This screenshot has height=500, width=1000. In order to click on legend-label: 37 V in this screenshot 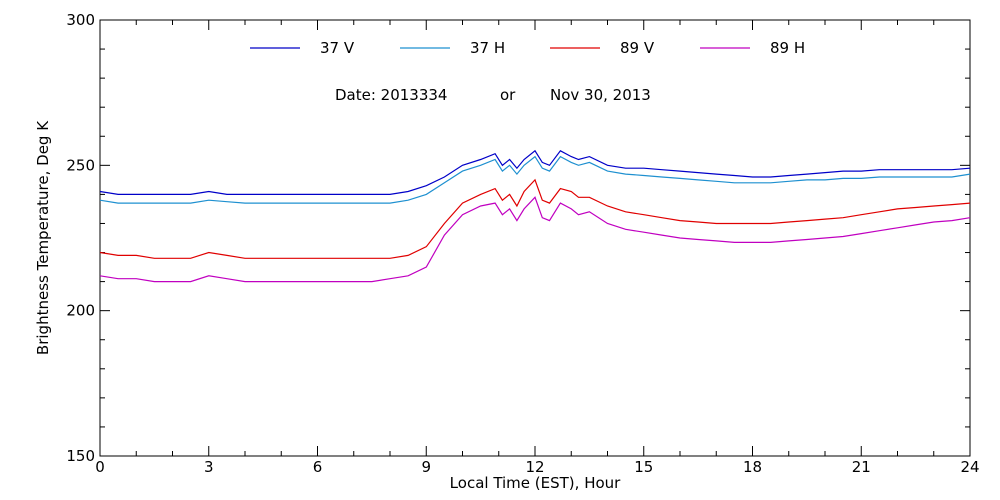, I will do `click(337, 48)`.